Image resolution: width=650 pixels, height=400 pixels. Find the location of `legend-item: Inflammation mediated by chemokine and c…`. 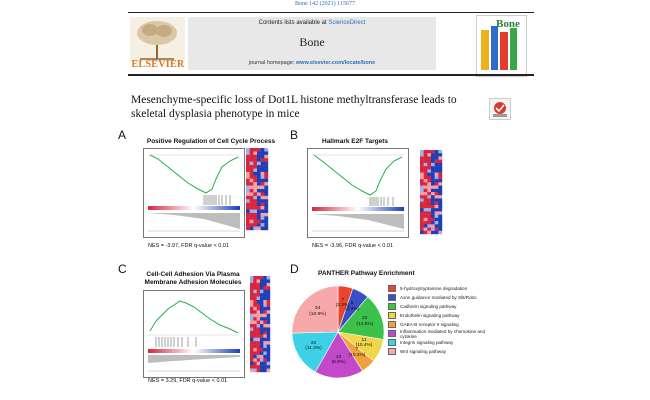

legend-item: Inflammation mediated by chemokine and c… is located at coordinates (443, 334).